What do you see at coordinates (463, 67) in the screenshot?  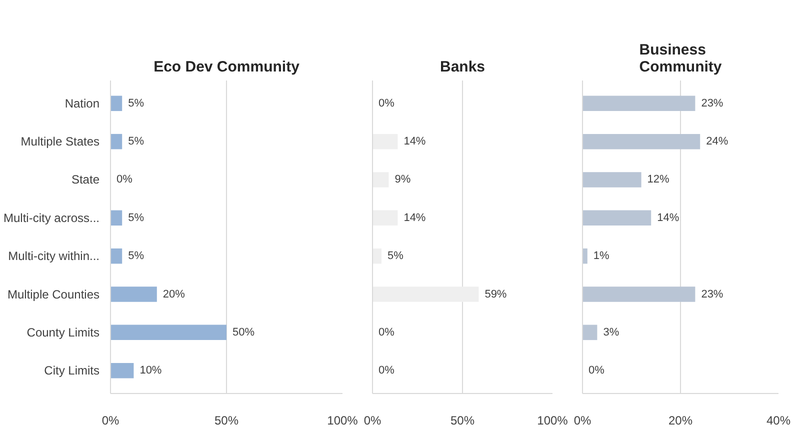 I see `chart-title: Banks` at bounding box center [463, 67].